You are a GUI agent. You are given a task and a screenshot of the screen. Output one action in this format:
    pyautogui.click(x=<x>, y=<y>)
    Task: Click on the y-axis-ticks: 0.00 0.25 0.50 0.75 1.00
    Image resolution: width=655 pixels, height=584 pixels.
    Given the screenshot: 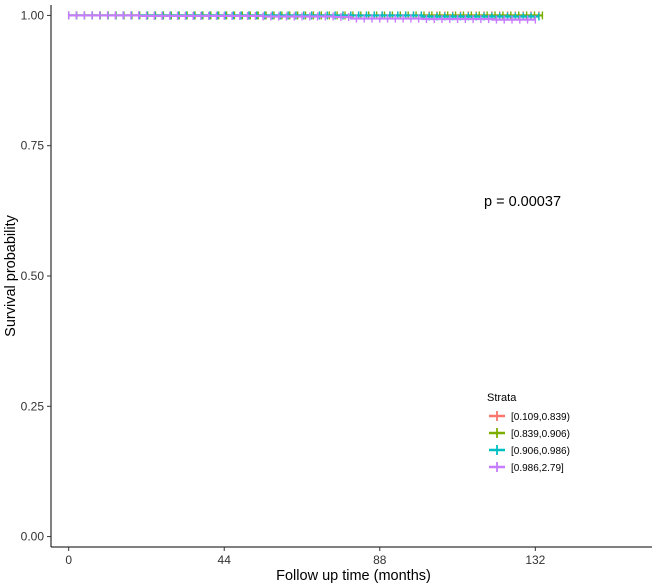 What is the action you would take?
    pyautogui.click(x=36, y=276)
    